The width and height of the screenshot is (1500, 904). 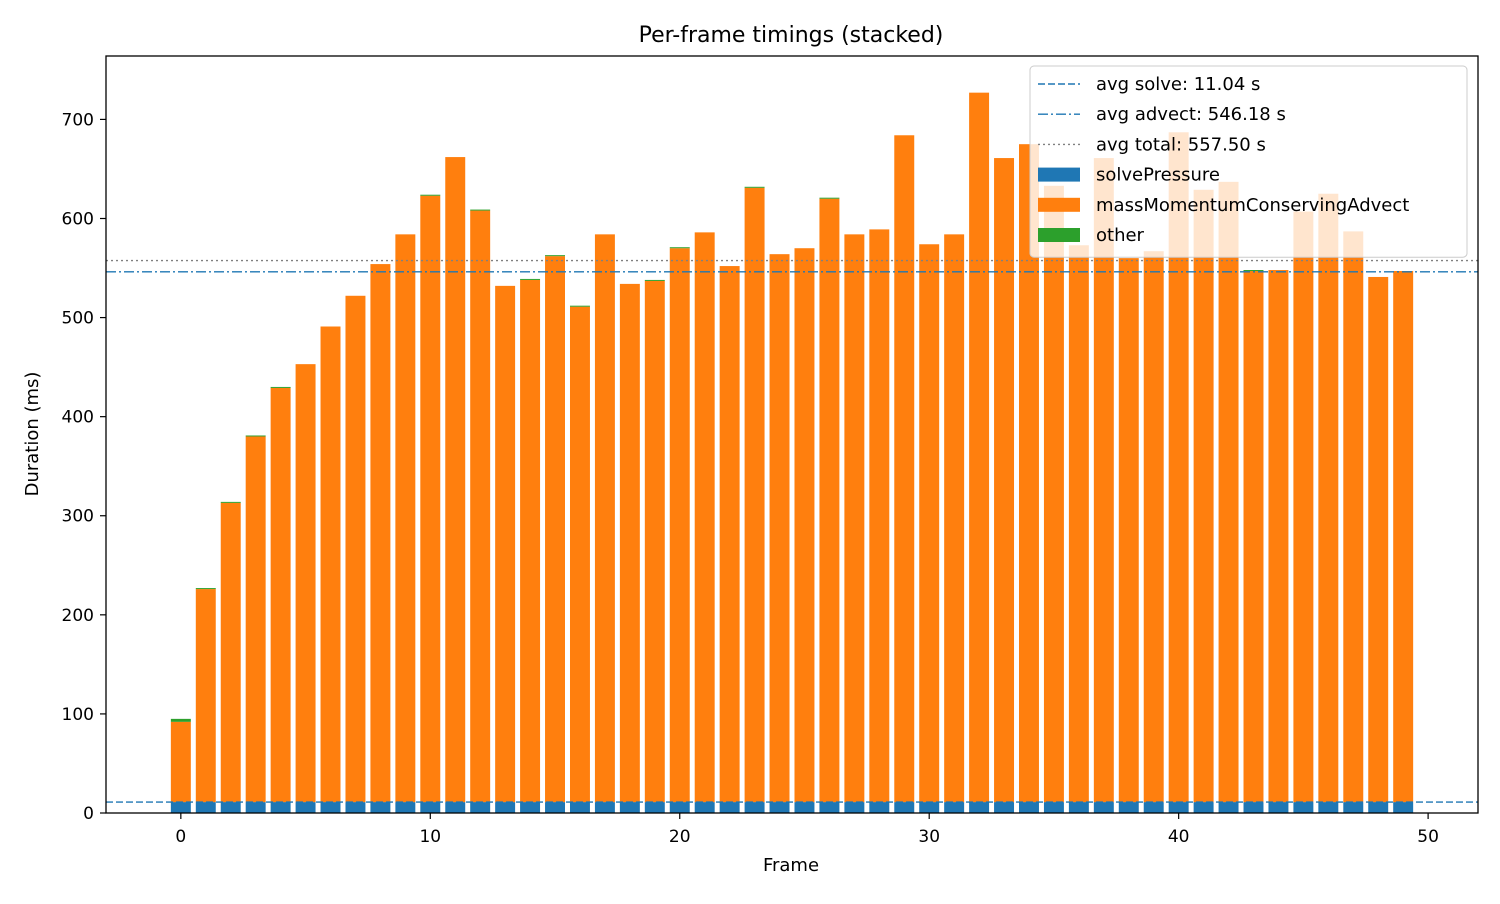 What do you see at coordinates (430, 837) in the screenshot?
I see `x-tick-label-10: 10` at bounding box center [430, 837].